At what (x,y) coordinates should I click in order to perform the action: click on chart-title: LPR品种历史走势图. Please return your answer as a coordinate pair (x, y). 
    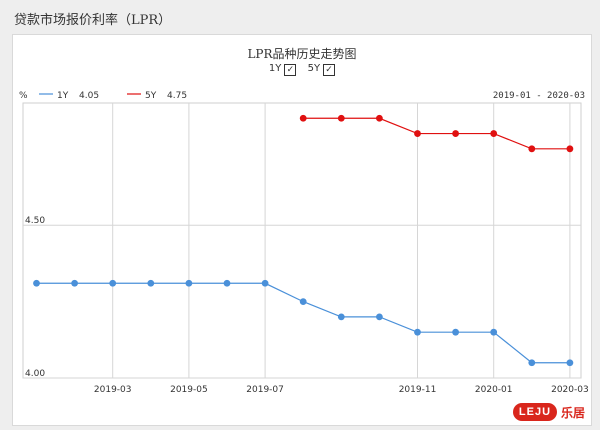
    Looking at the image, I should click on (302, 54).